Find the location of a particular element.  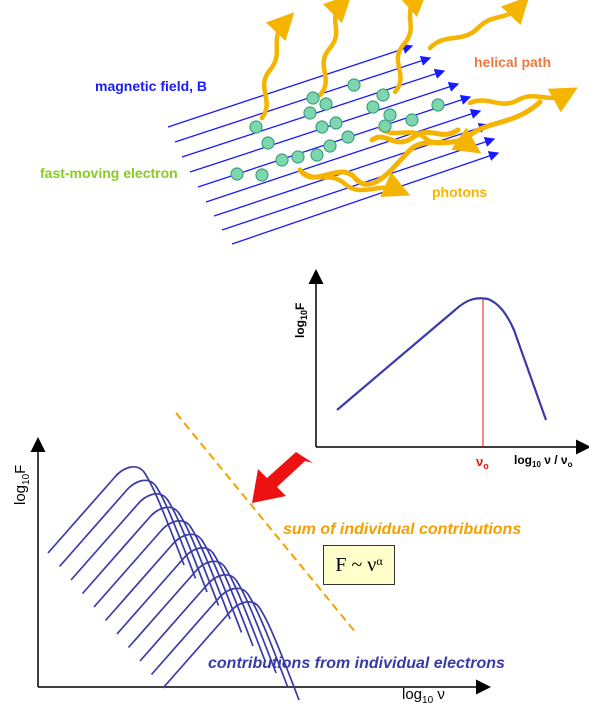

formula-lhs: F ~ ν is located at coordinates (356, 564).